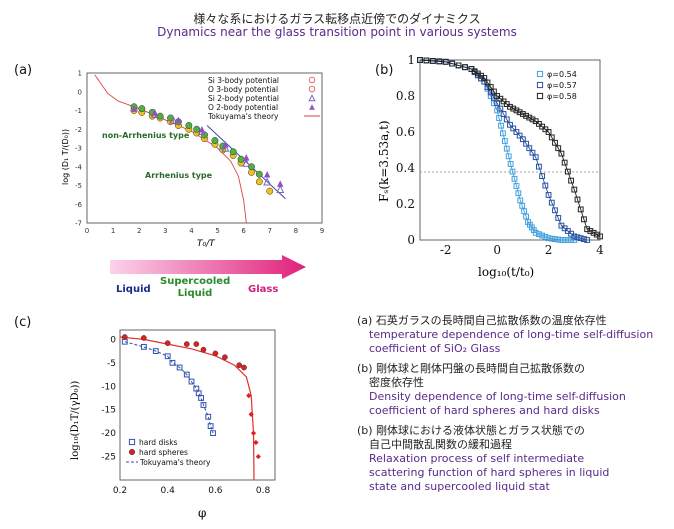 Image resolution: width=674 pixels, height=529 pixels. What do you see at coordinates (78, 130) in the screenshot?
I see `chart-a-ytick: -2` at bounding box center [78, 130].